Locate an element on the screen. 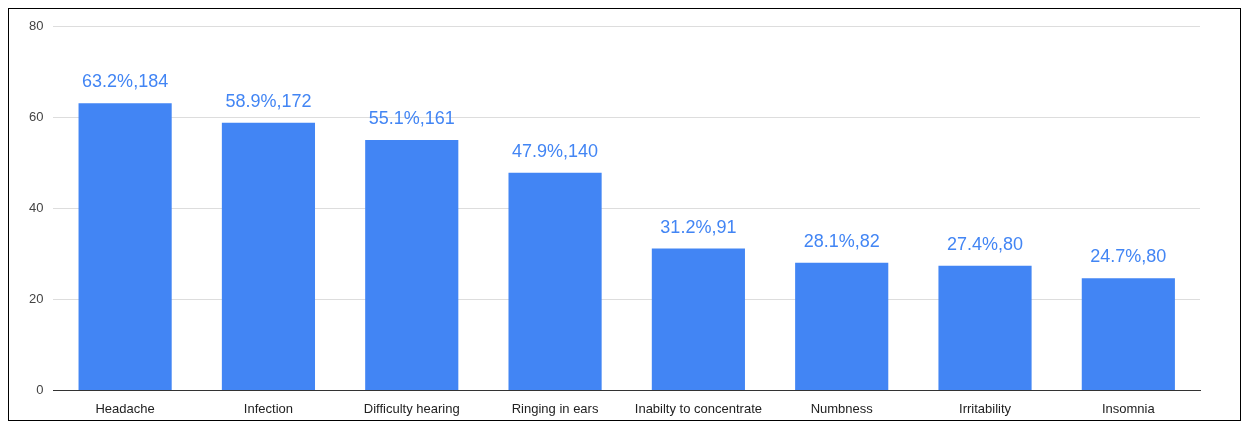  data-label: 63.2%,184 is located at coordinates (125, 81).